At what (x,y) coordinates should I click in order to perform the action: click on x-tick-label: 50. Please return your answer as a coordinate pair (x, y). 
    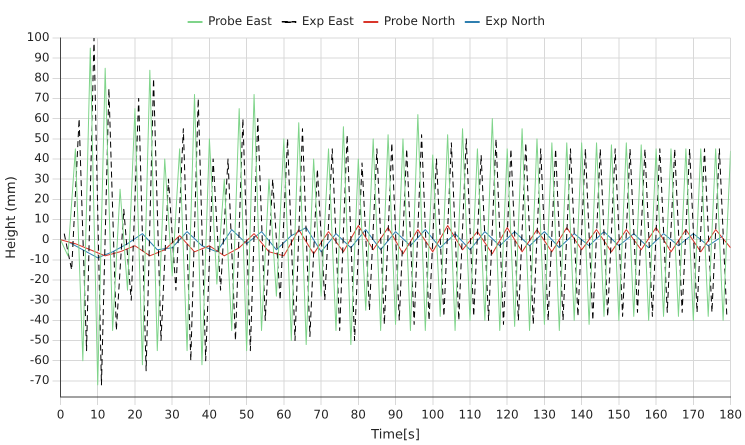
    Looking at the image, I should click on (246, 414).